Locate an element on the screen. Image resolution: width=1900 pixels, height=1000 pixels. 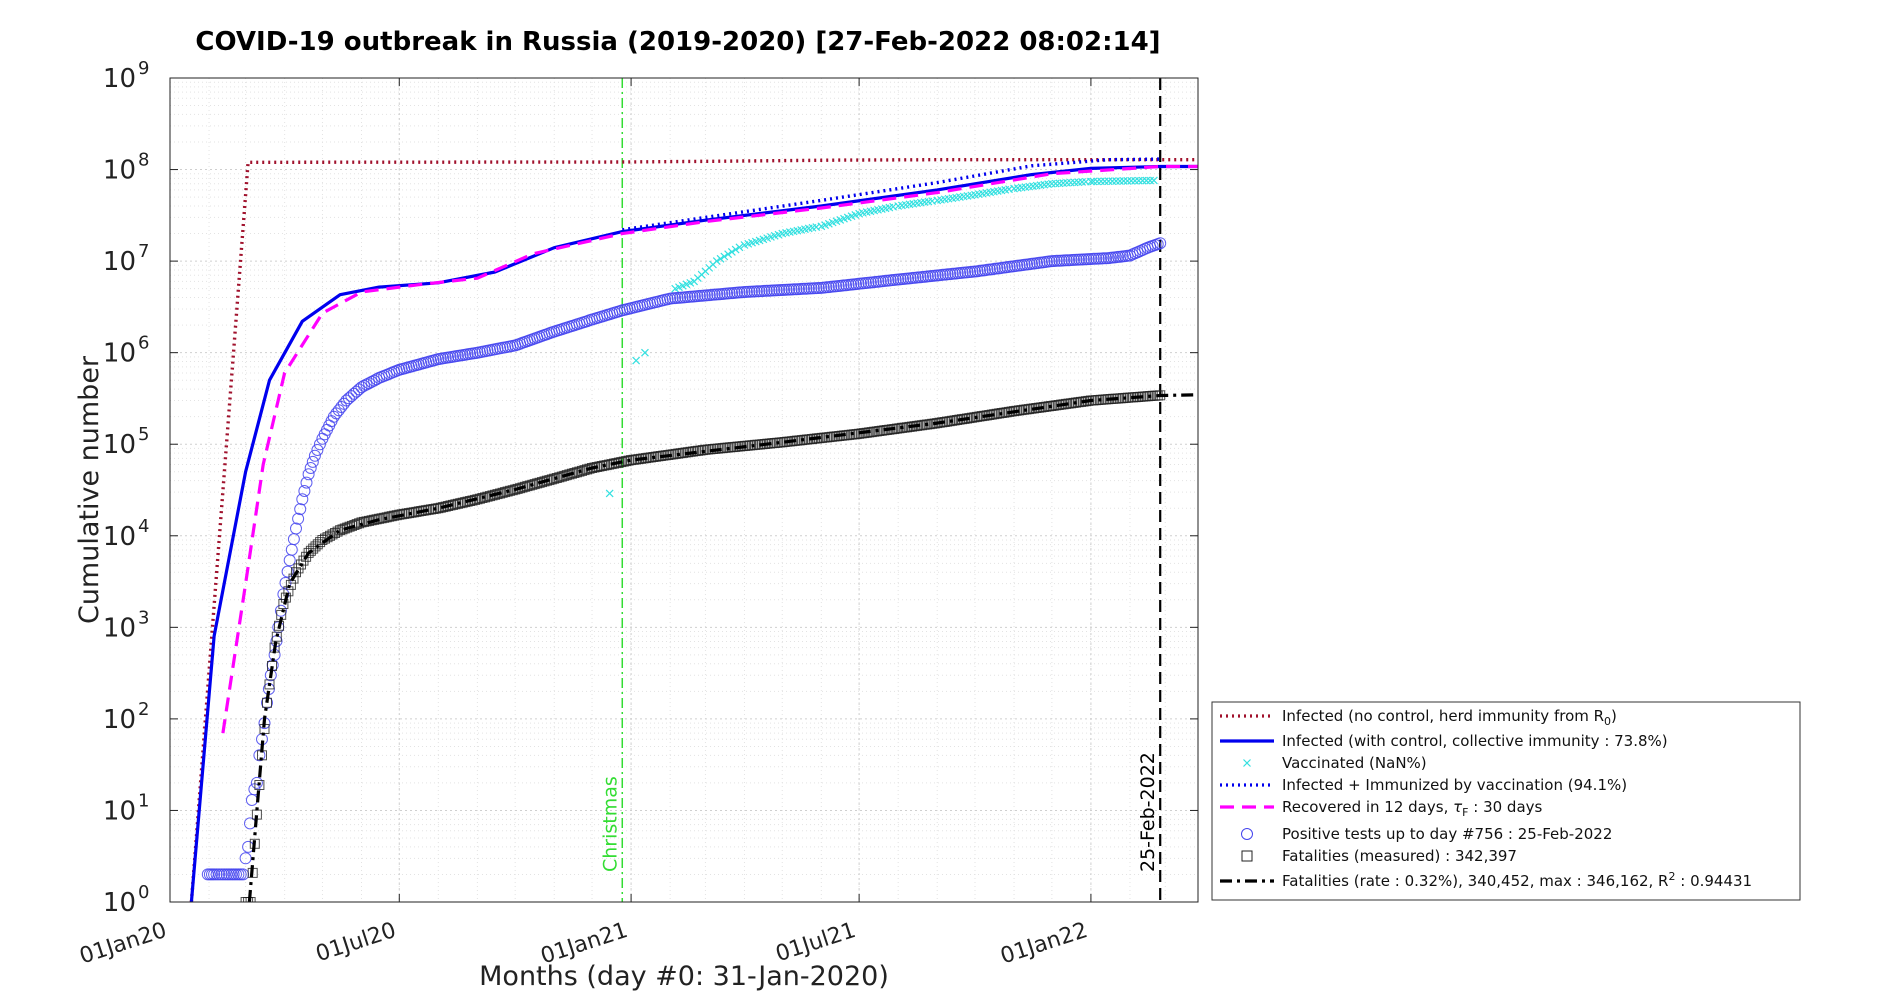
legend-entry: Vaccinated (NaN%) is located at coordinates (1335, 763).